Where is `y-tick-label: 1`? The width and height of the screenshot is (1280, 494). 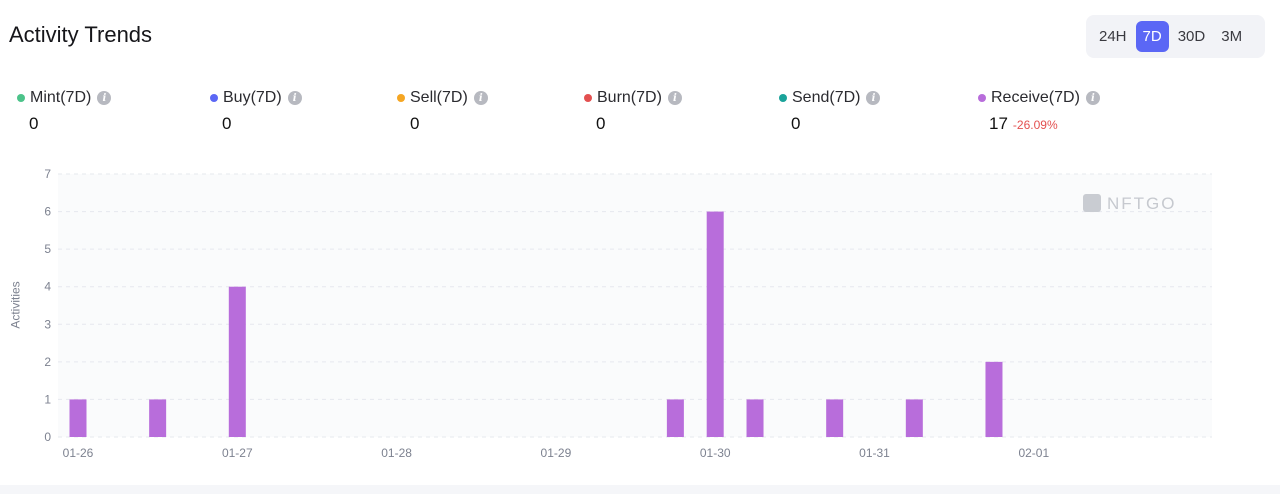 y-tick-label: 1 is located at coordinates (47, 399).